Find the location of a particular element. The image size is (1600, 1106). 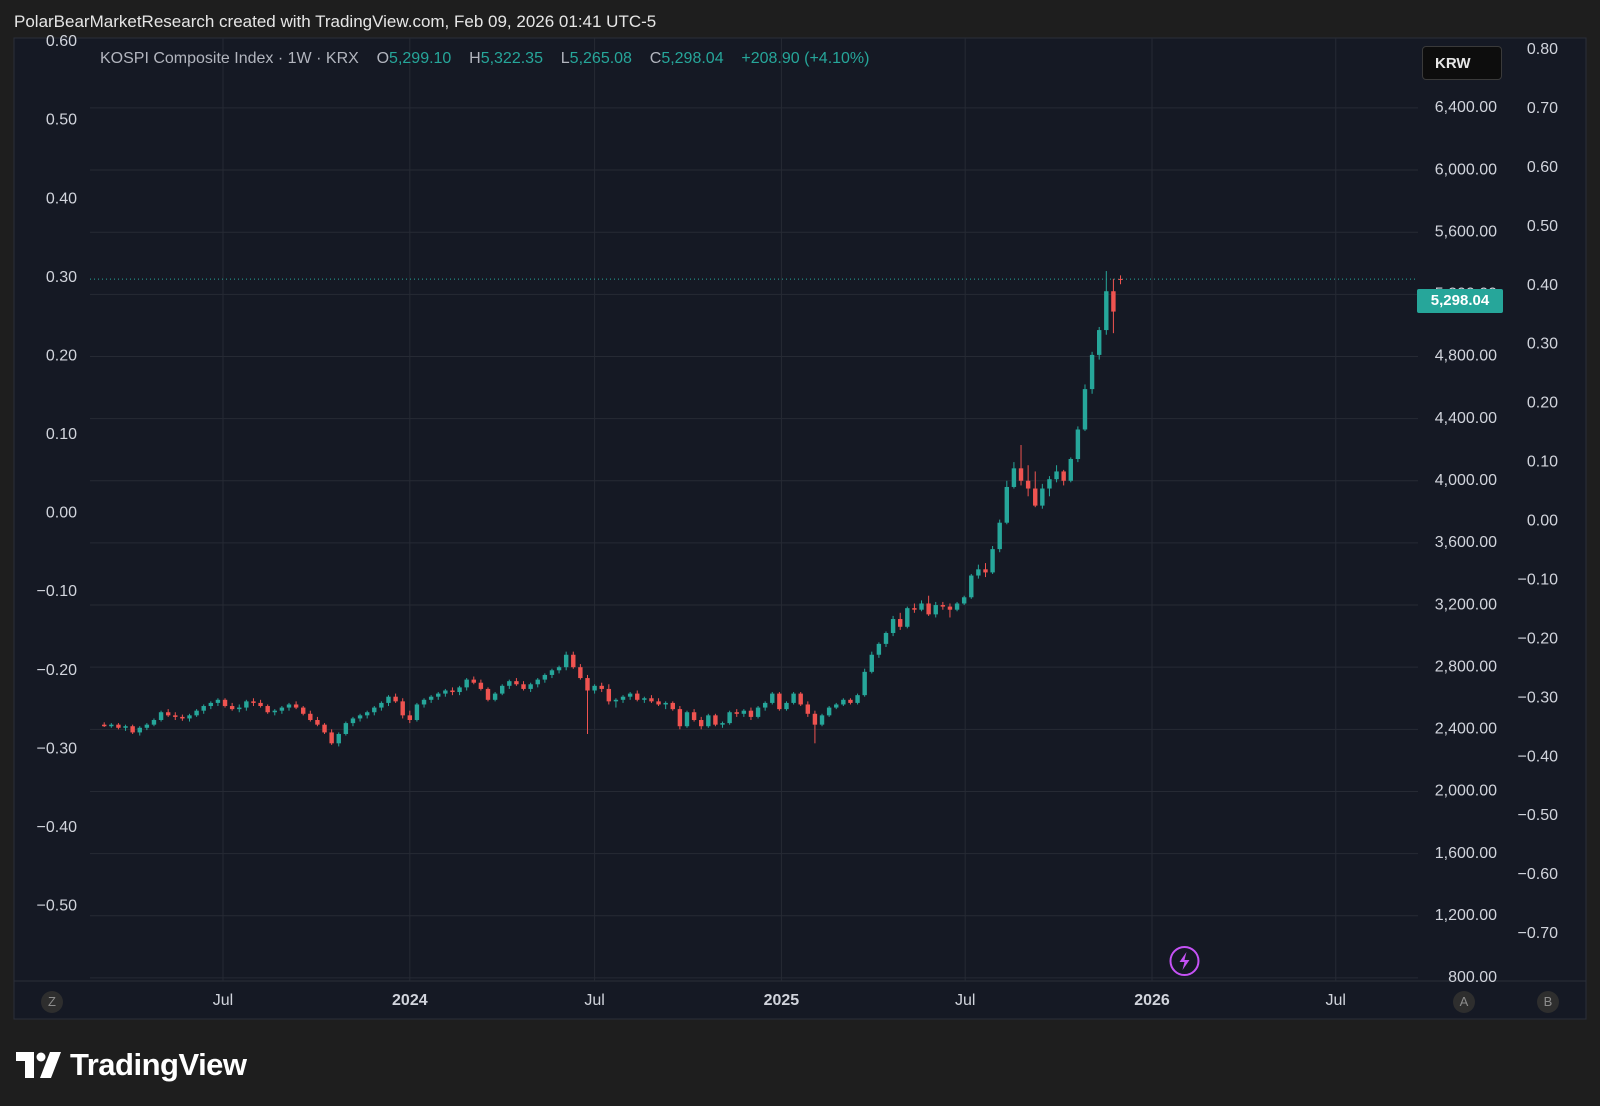

scale-b-button: B is located at coordinates (1548, 1002).